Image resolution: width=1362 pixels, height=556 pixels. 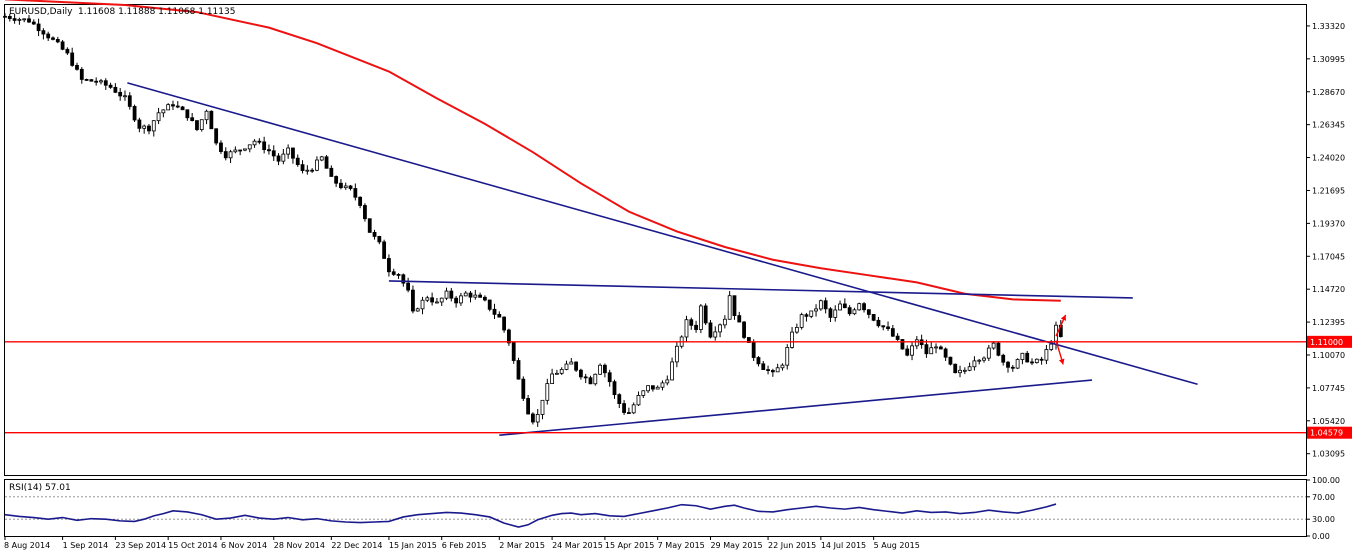 I want to click on trendline-rising-support, so click(x=796, y=408).